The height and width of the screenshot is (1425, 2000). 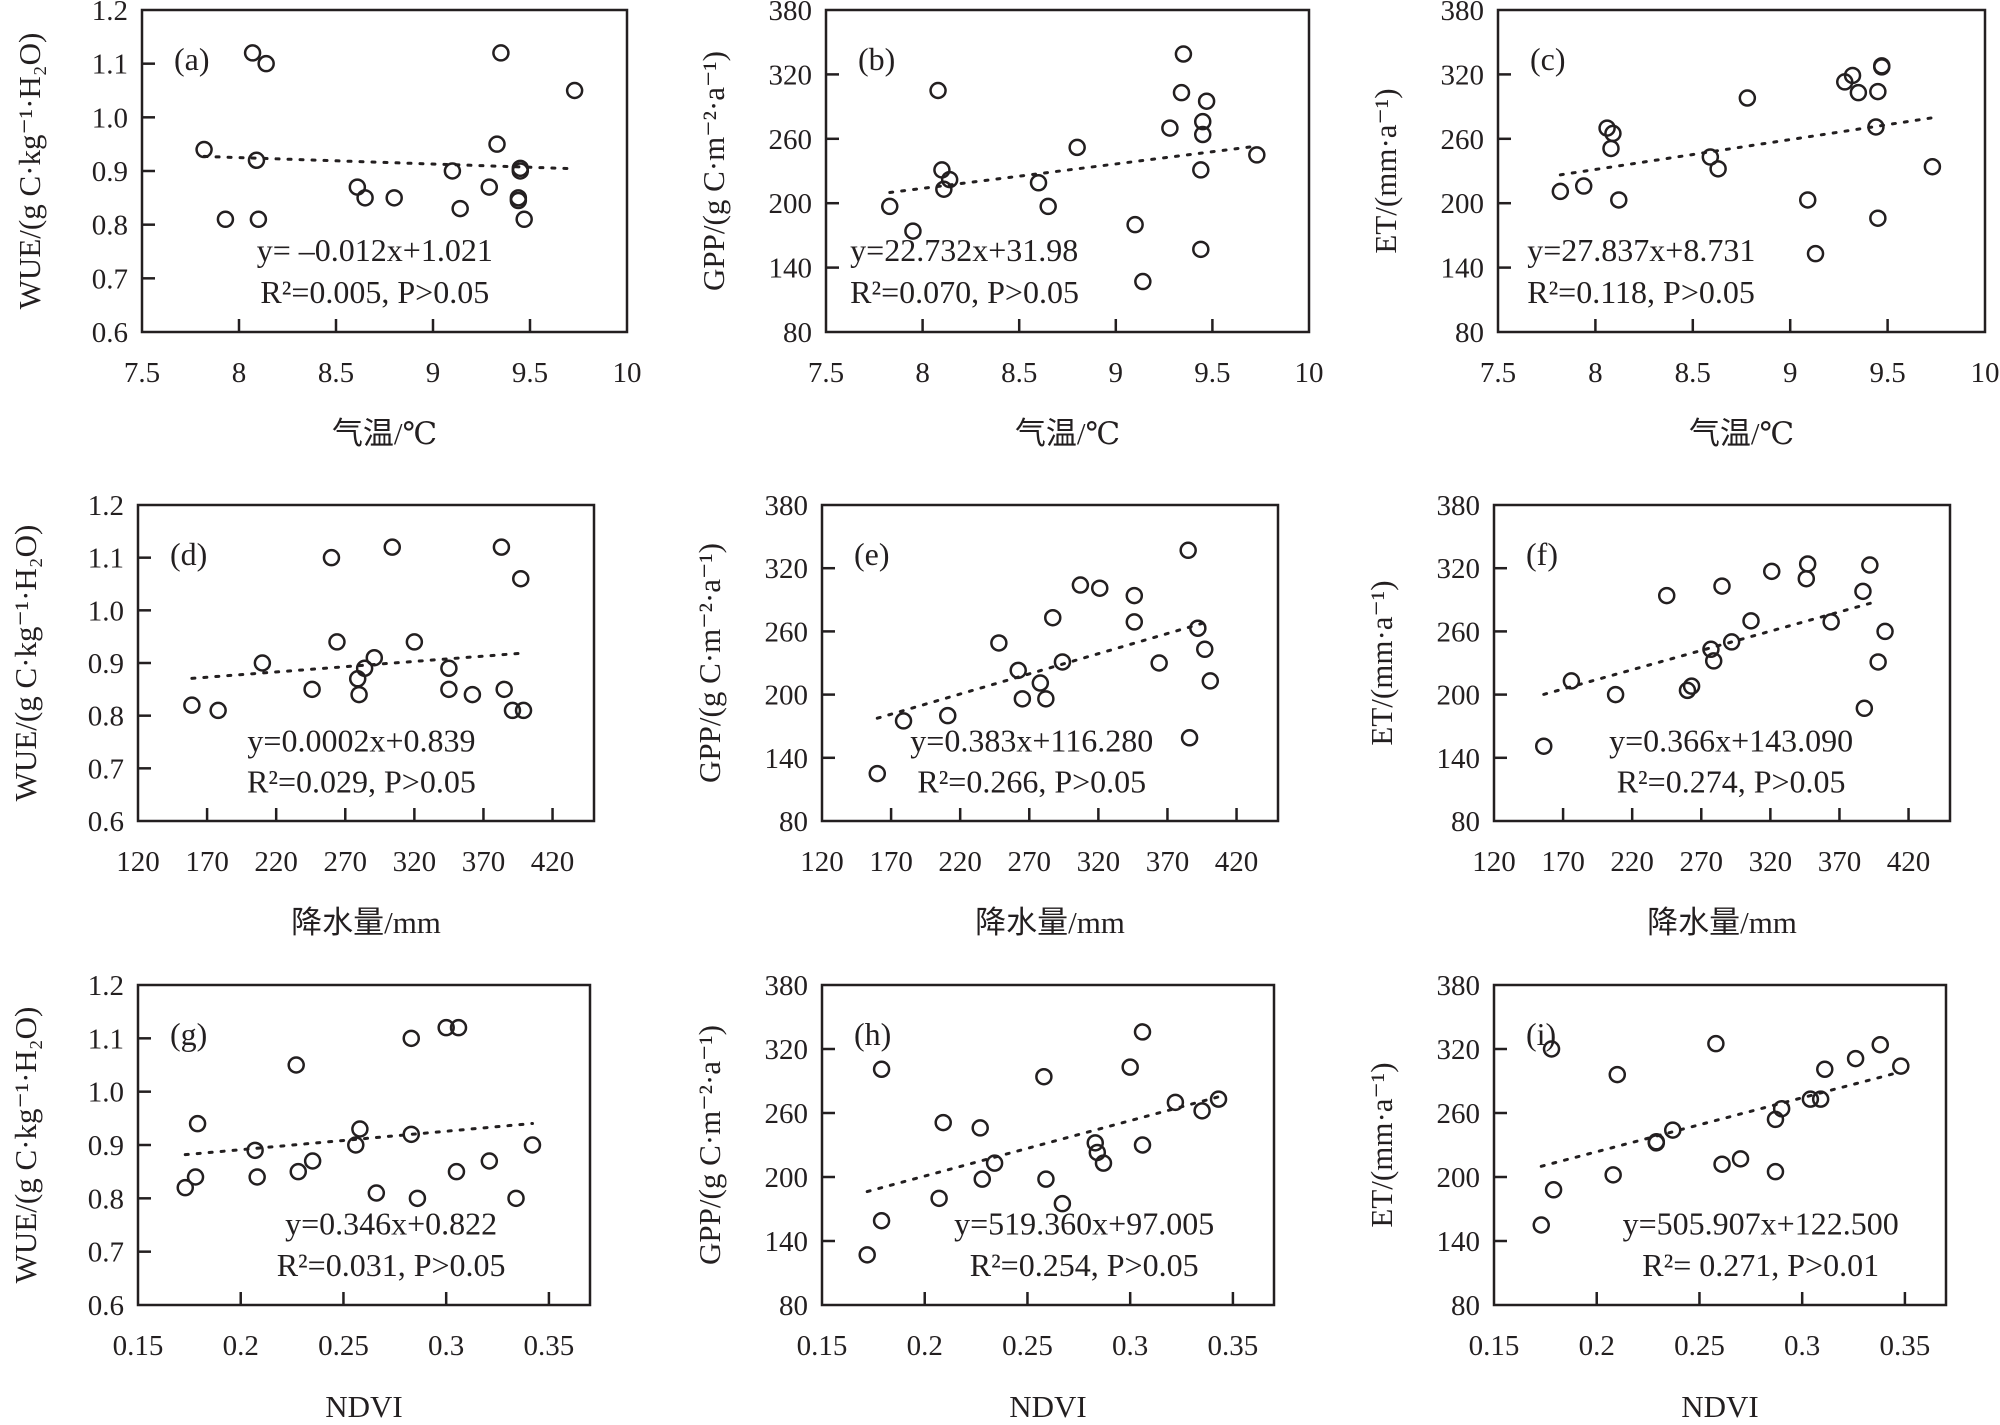 I want to click on x-tick-label: 370, so click(x=1840, y=862).